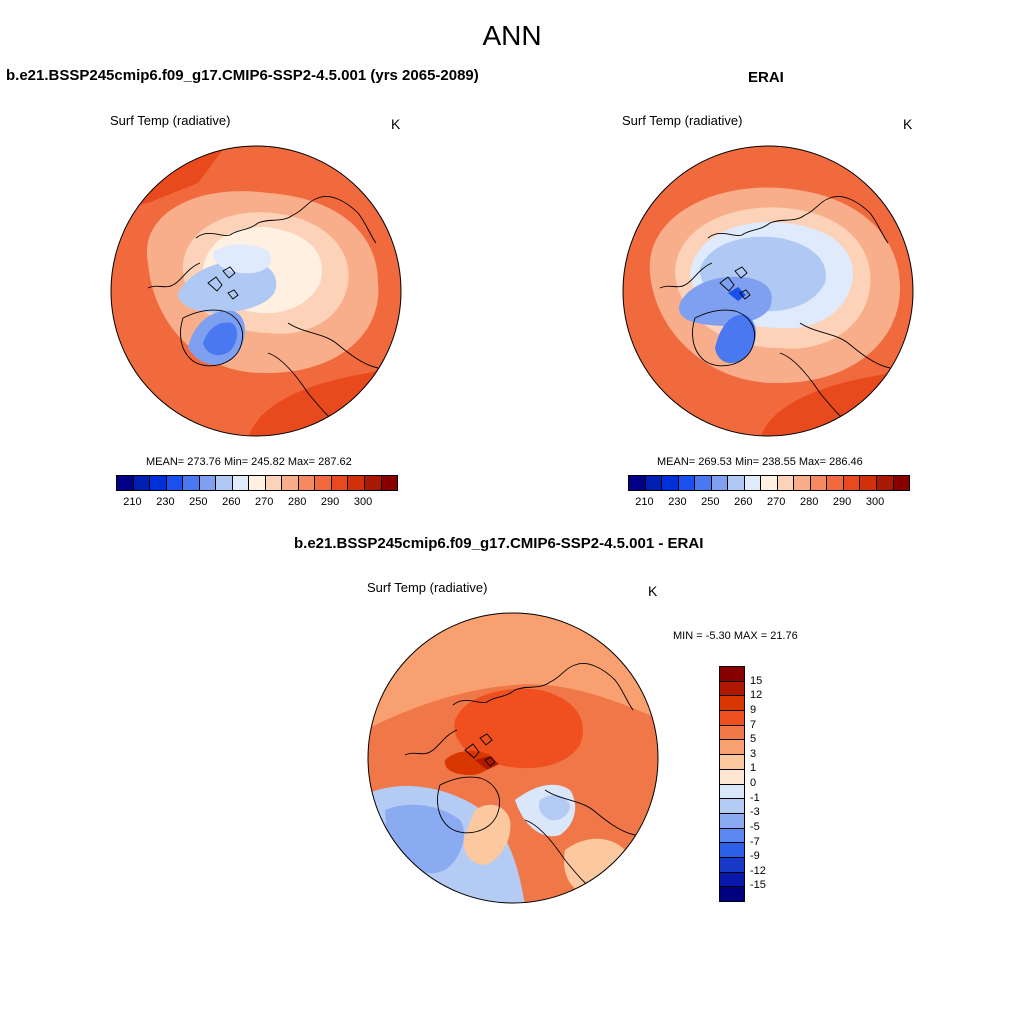 Image resolution: width=1024 pixels, height=1024 pixels. I want to click on model-polar-map, so click(256, 291).